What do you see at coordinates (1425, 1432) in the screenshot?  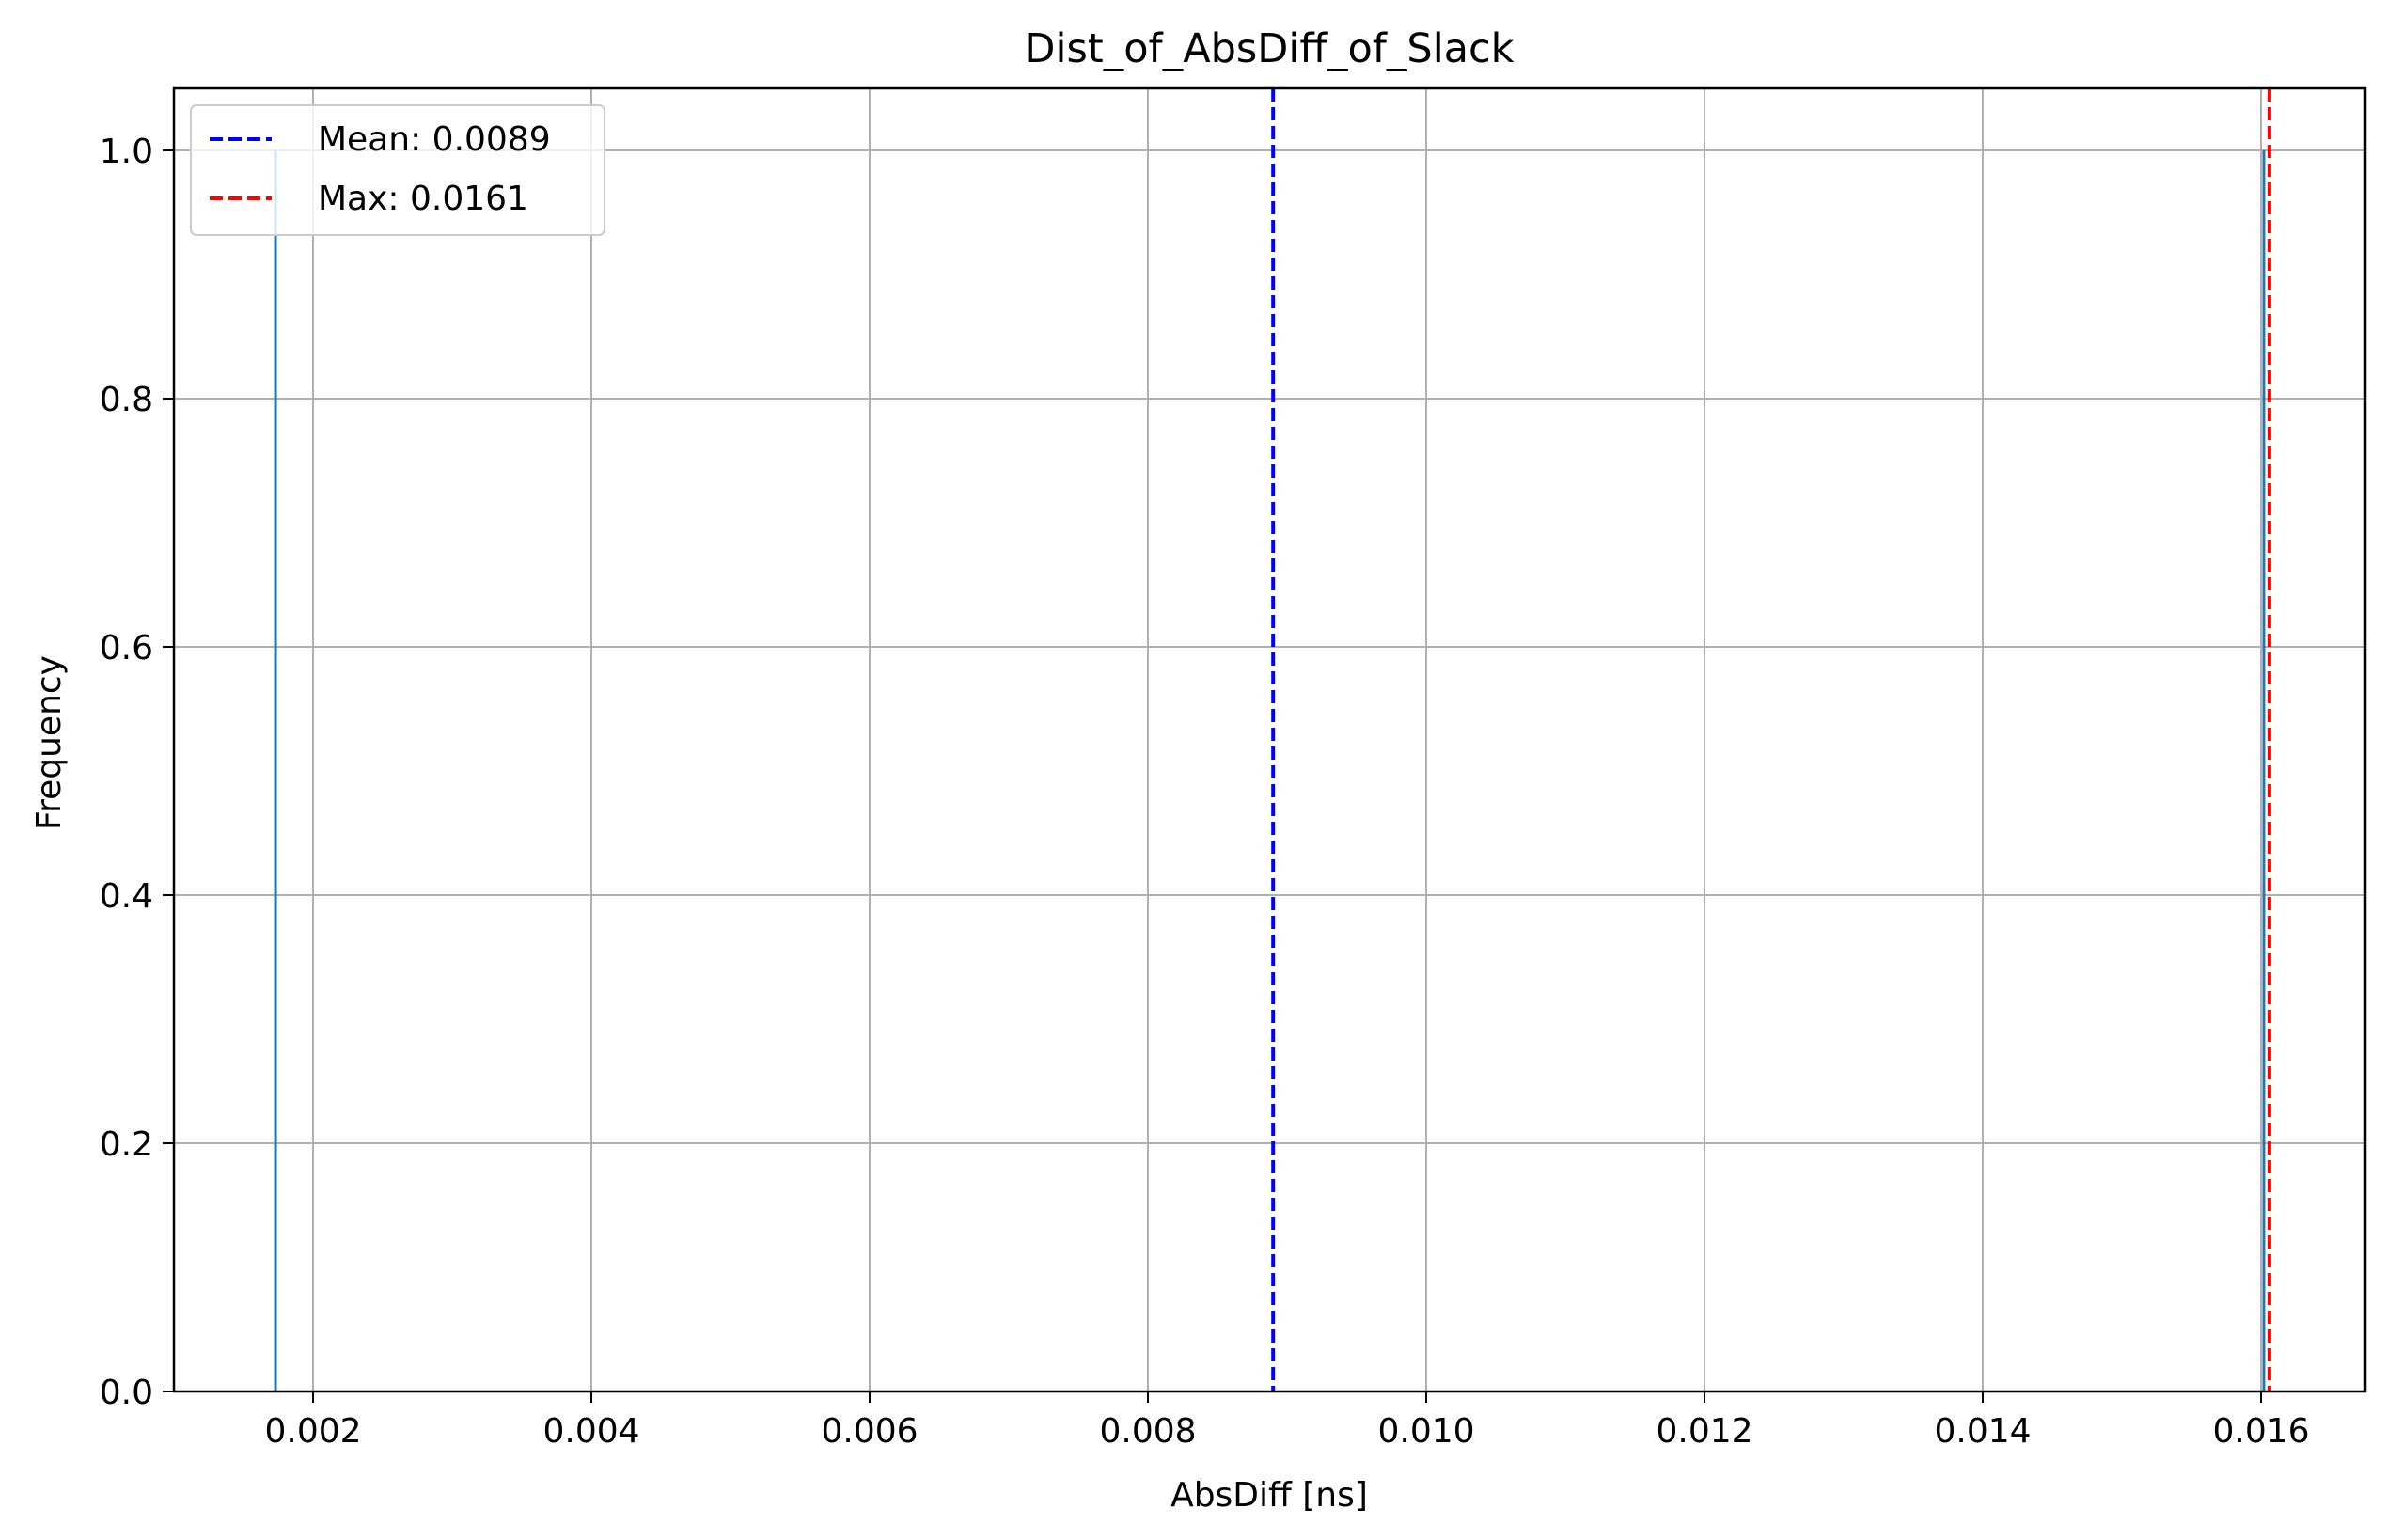 I see `x-tick-label: 0.010` at bounding box center [1425, 1432].